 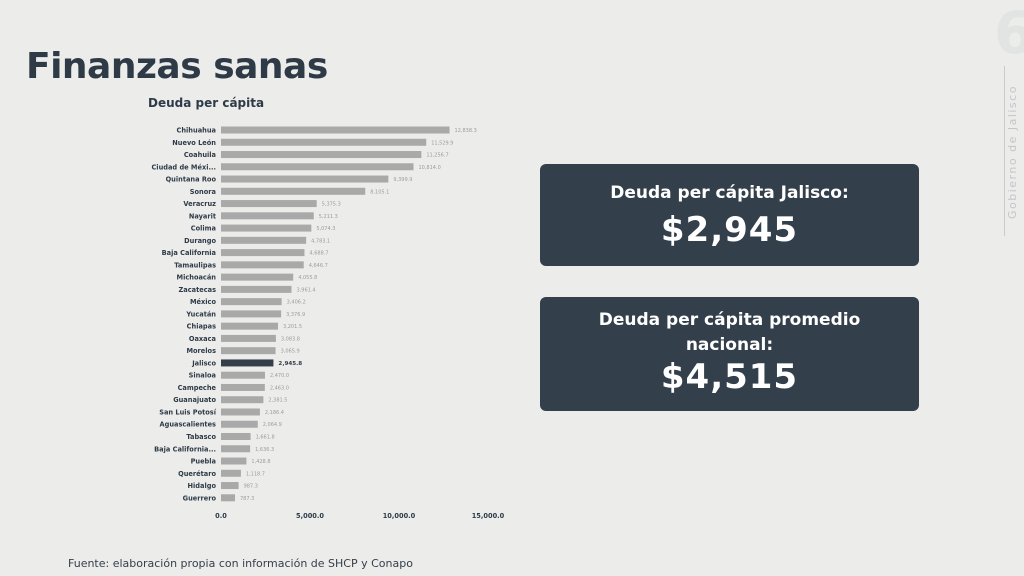 What do you see at coordinates (290, 339) in the screenshot?
I see `value-label: 3,083.8` at bounding box center [290, 339].